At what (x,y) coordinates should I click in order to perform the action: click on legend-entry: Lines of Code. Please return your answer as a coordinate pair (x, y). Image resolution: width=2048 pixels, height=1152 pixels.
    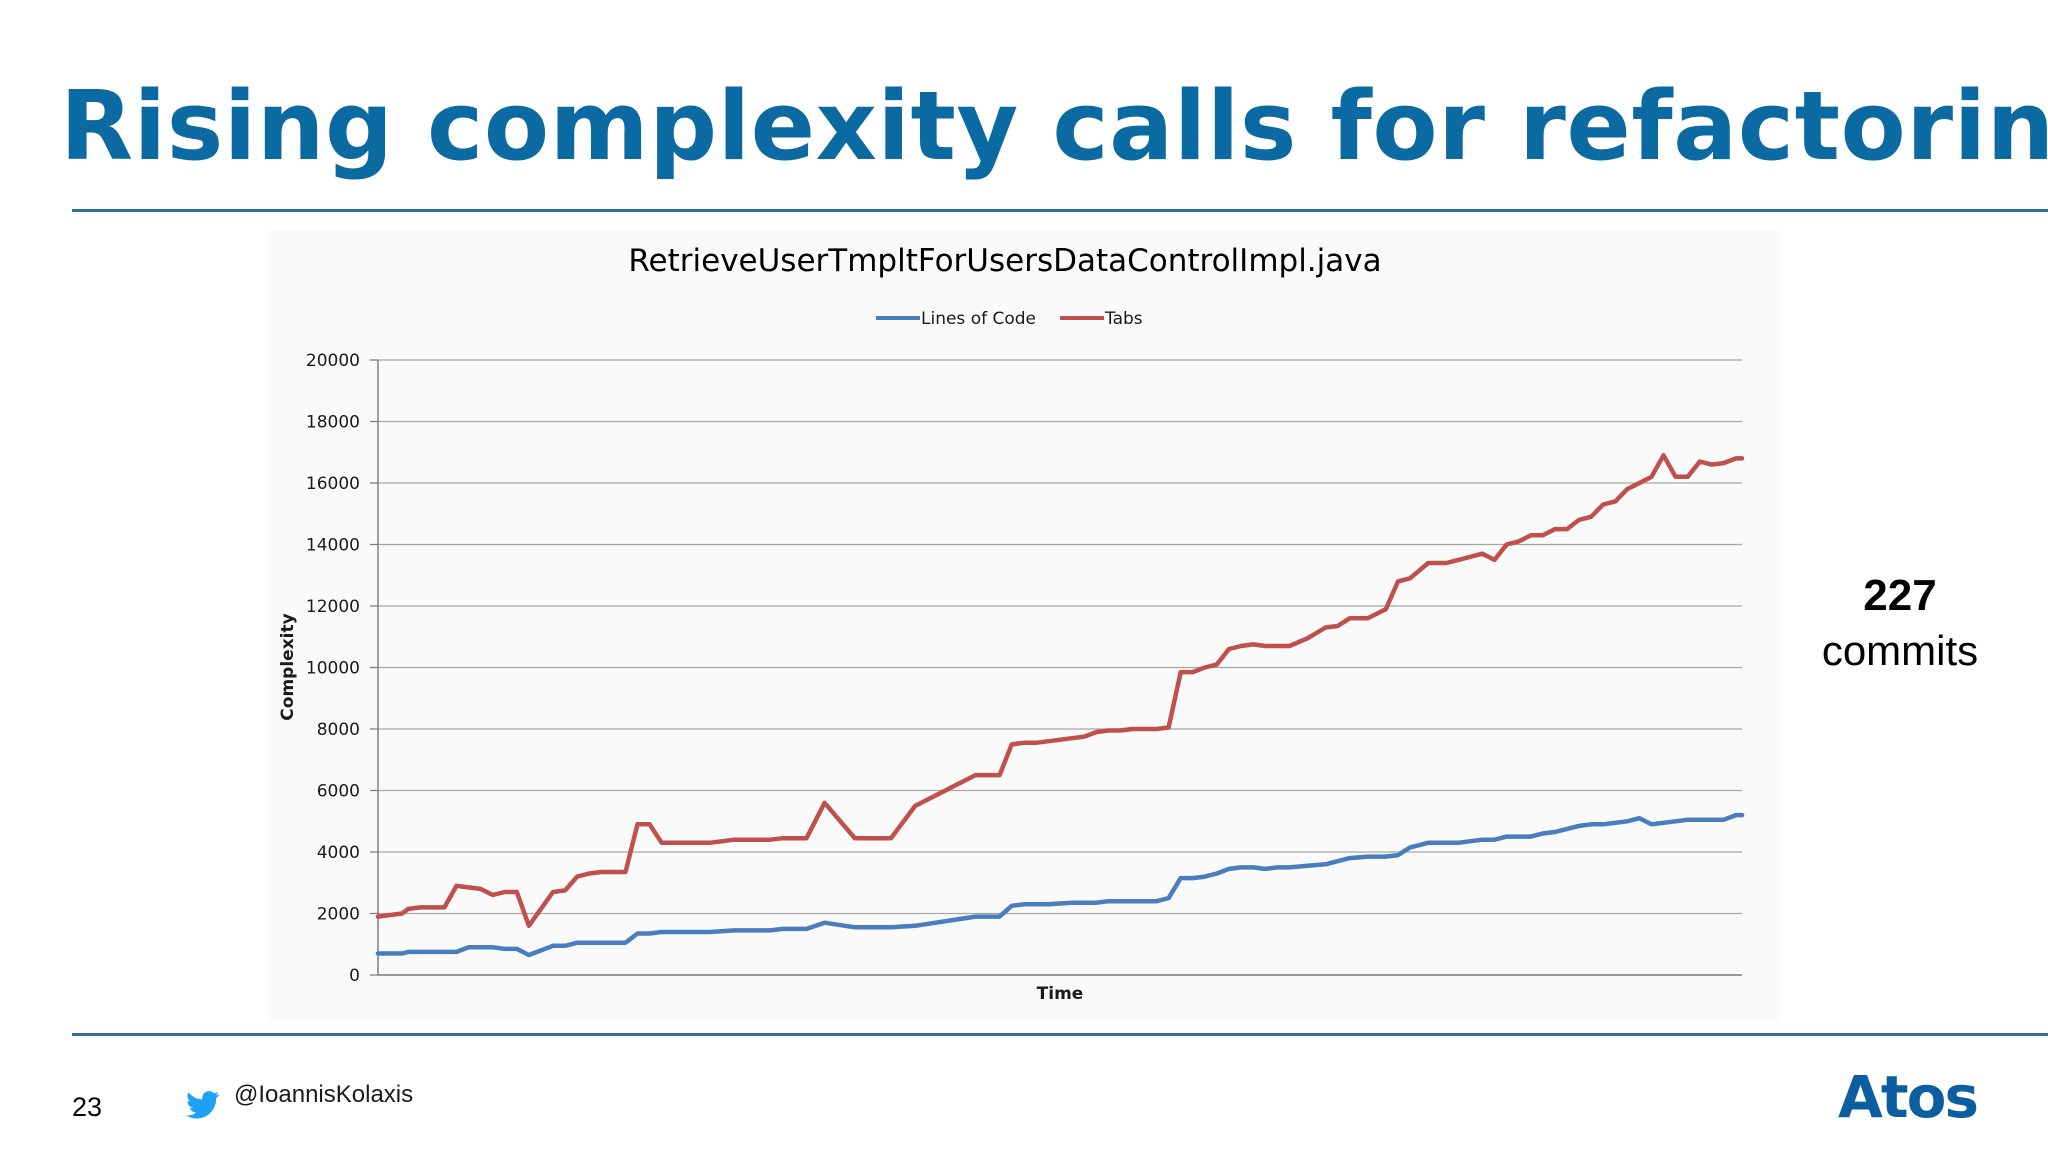
    Looking at the image, I should click on (978, 319).